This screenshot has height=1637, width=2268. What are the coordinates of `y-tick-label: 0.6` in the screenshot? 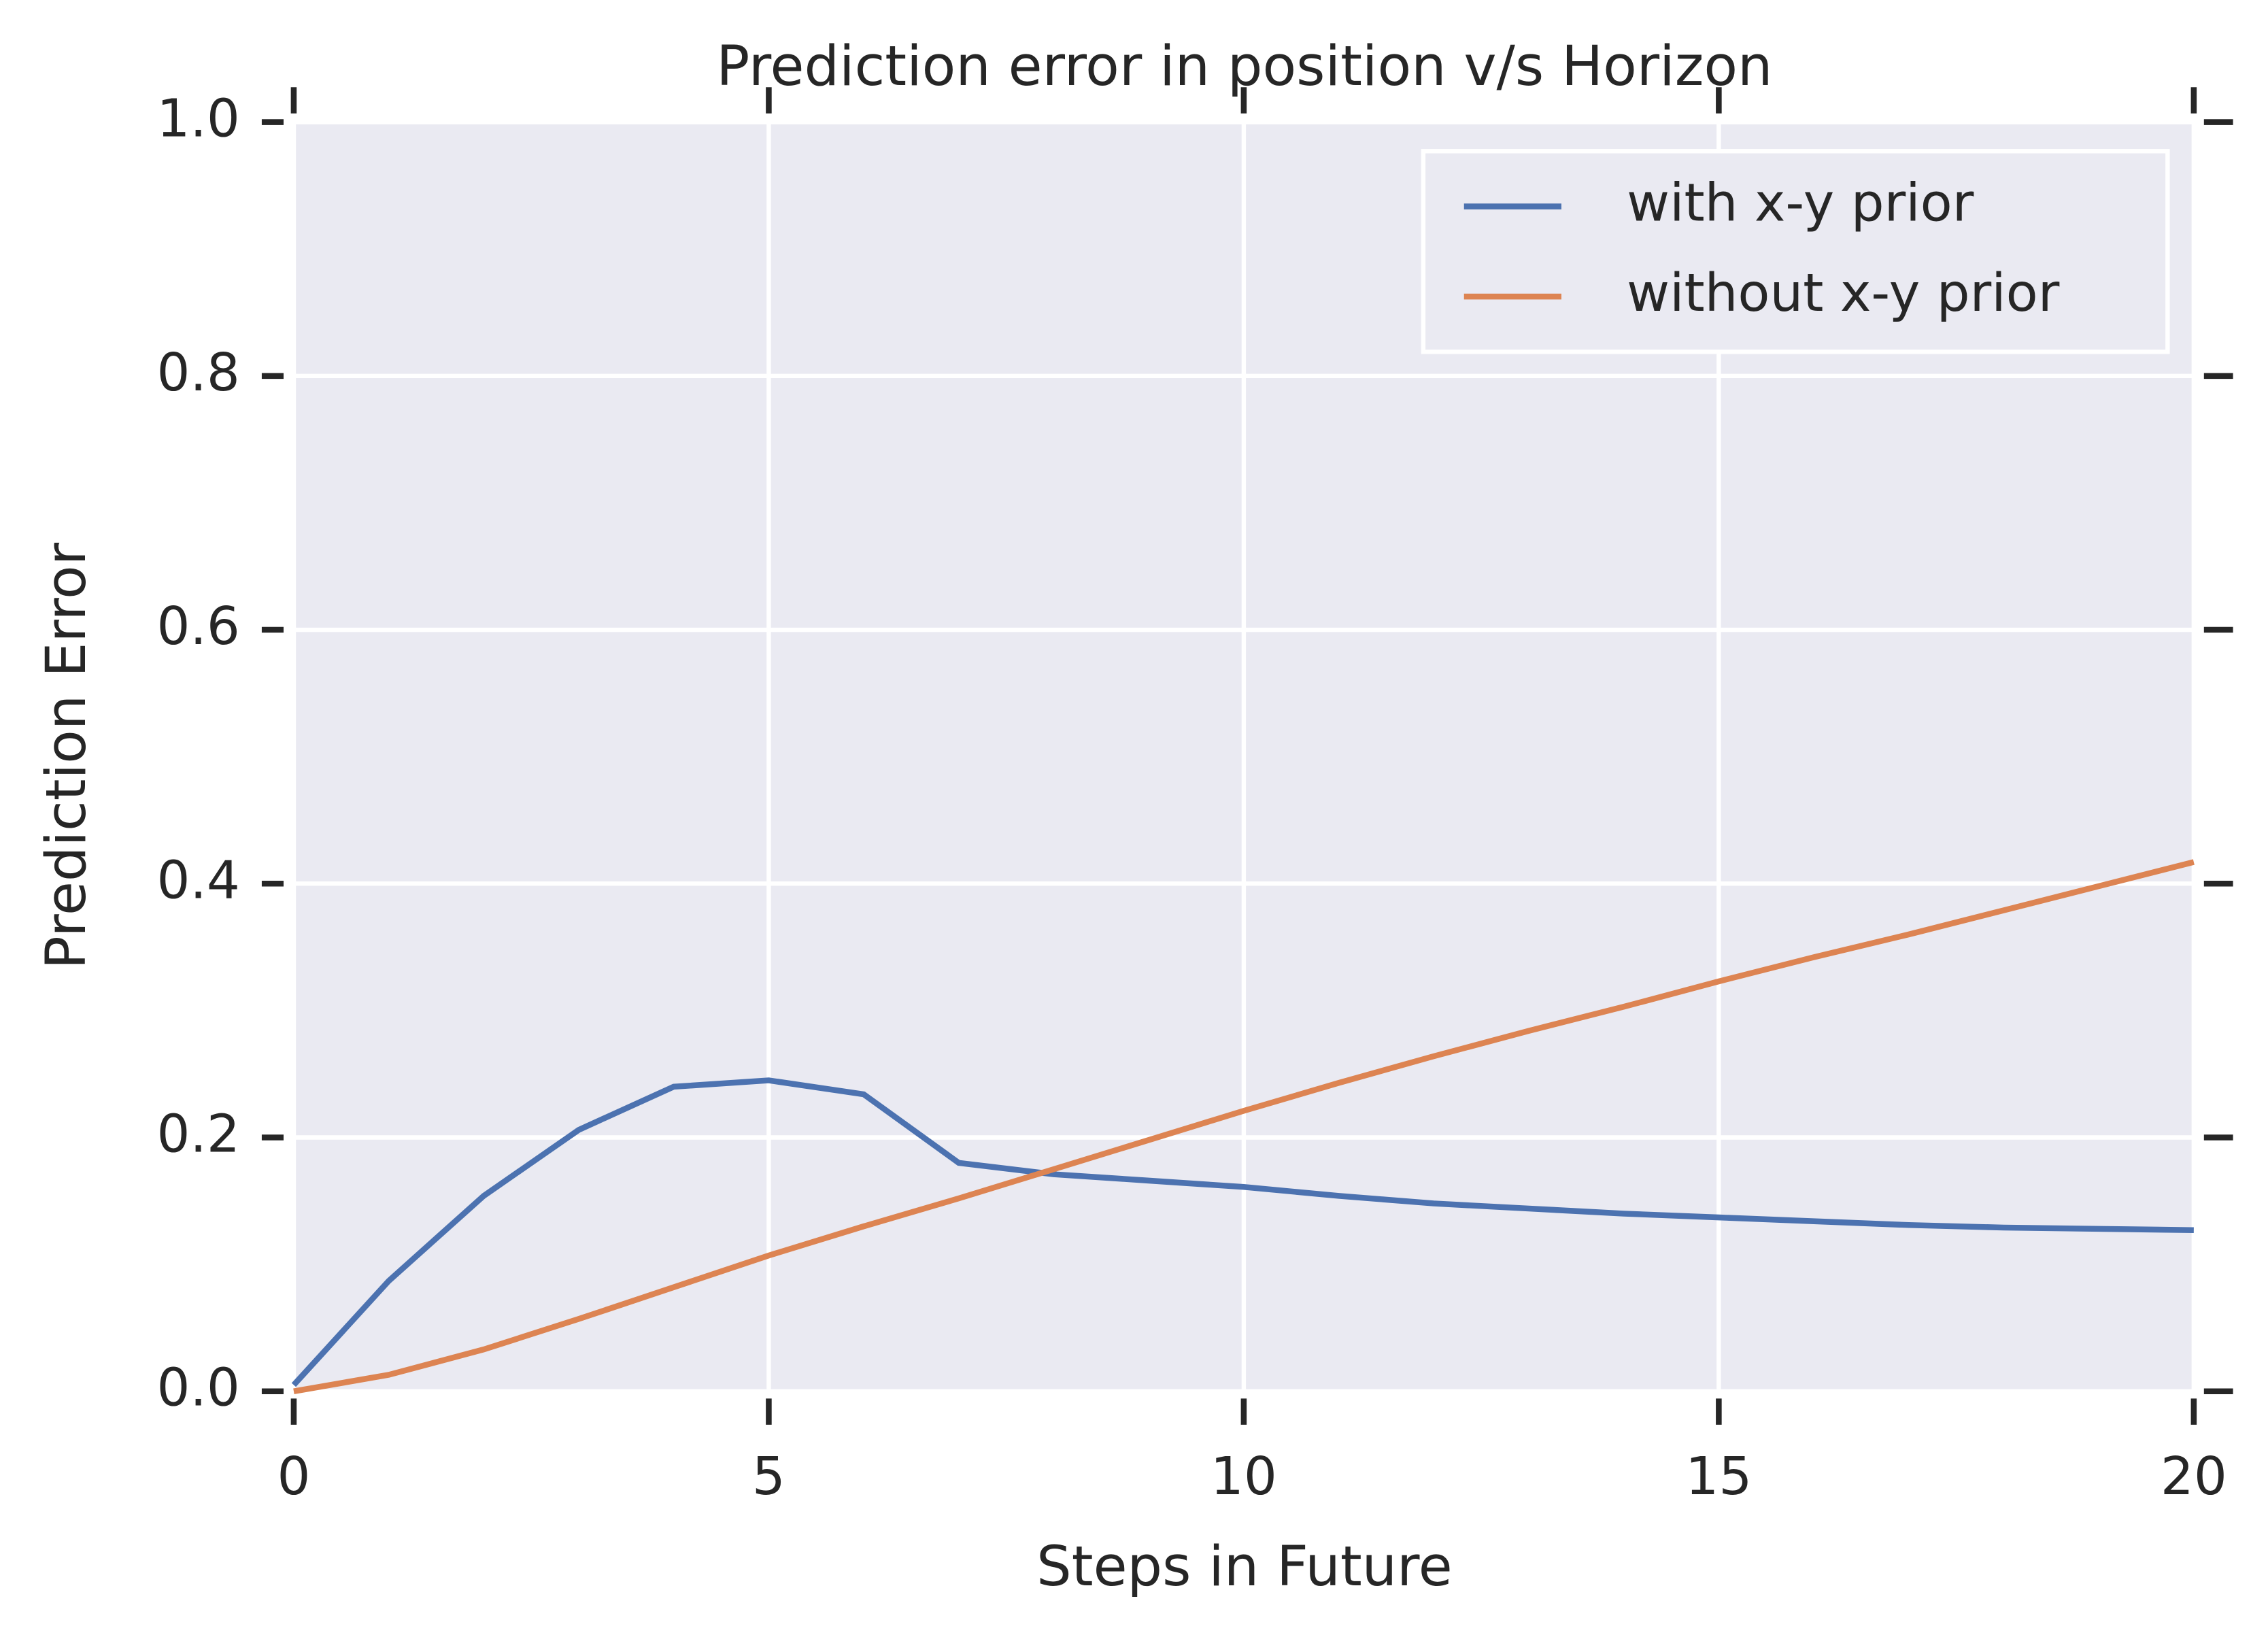 It's located at (197, 626).